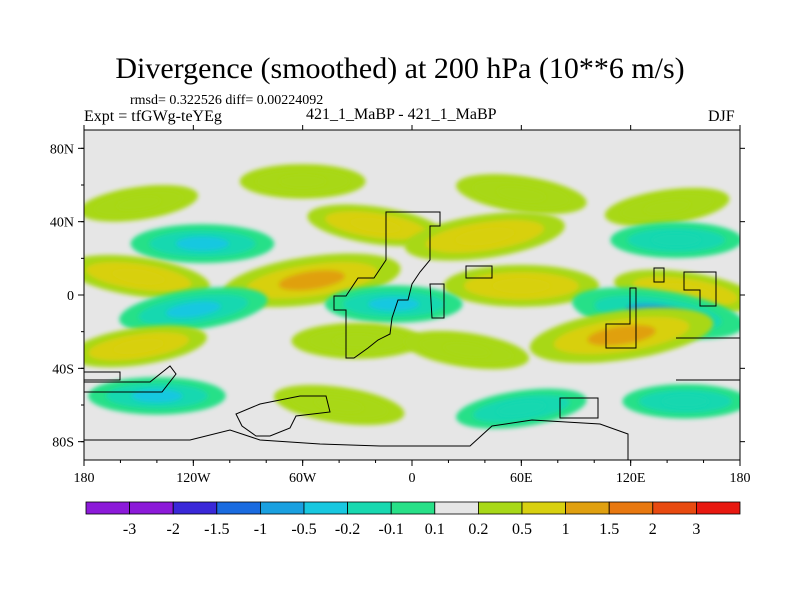  I want to click on coastline-indonesia, so click(621, 318).